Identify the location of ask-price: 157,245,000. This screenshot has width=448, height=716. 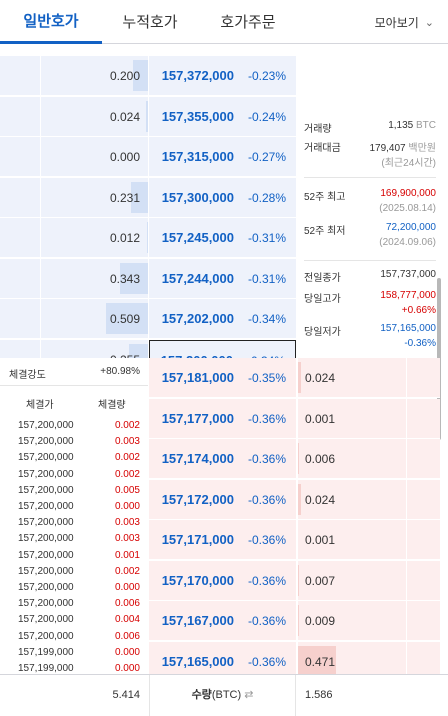
(197, 237).